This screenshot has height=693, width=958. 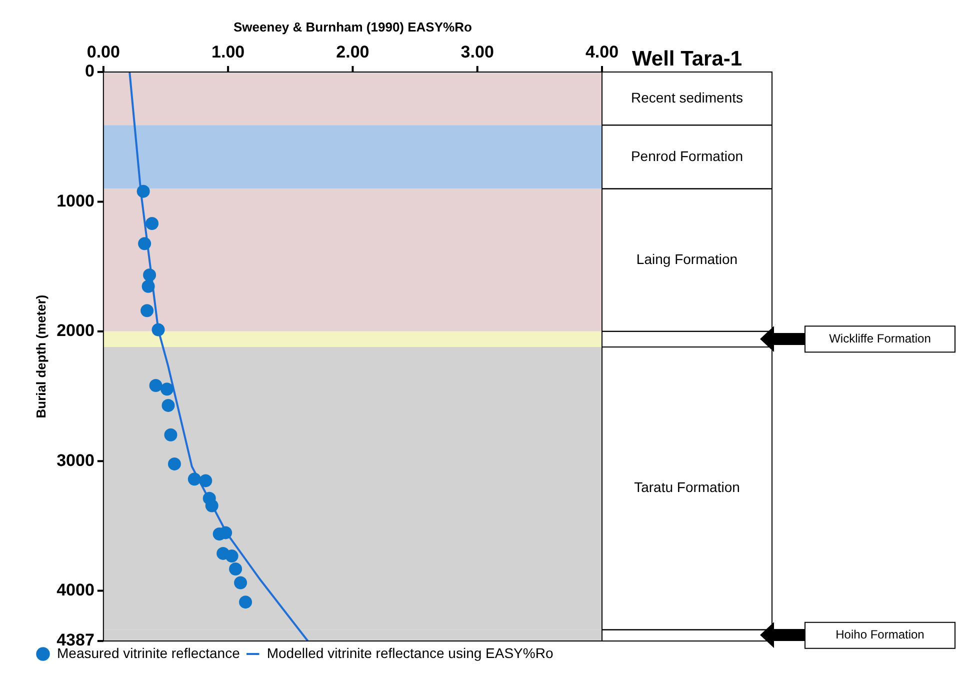 I want to click on x-tick-label: 4.00, so click(x=602, y=52).